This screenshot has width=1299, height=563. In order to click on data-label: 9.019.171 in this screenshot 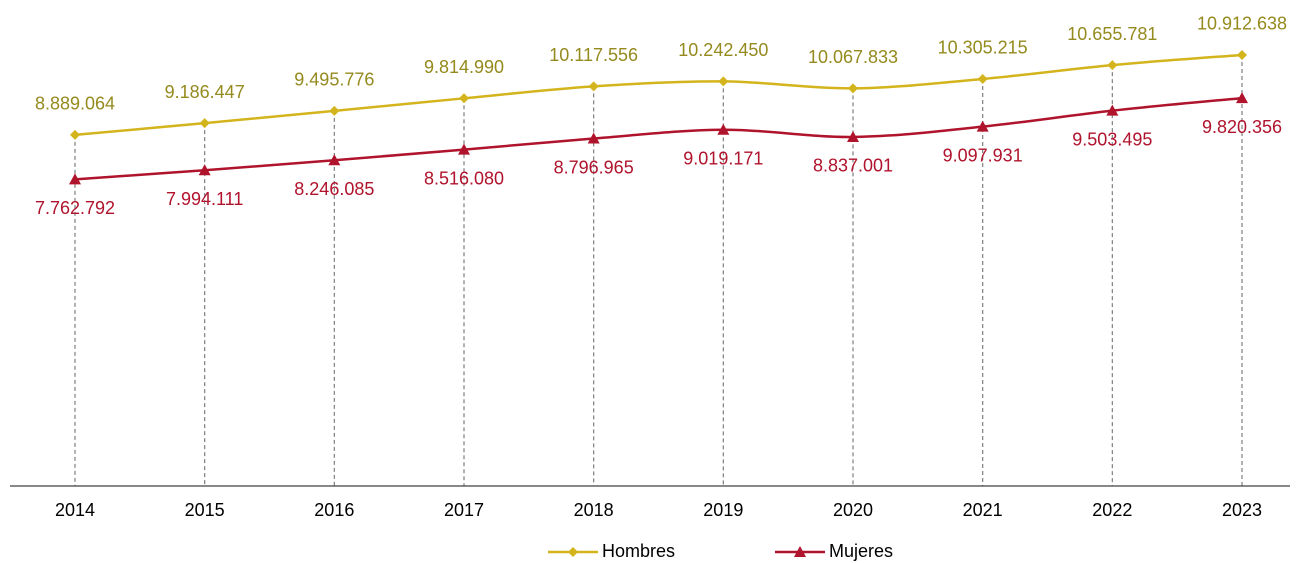, I will do `click(723, 158)`.